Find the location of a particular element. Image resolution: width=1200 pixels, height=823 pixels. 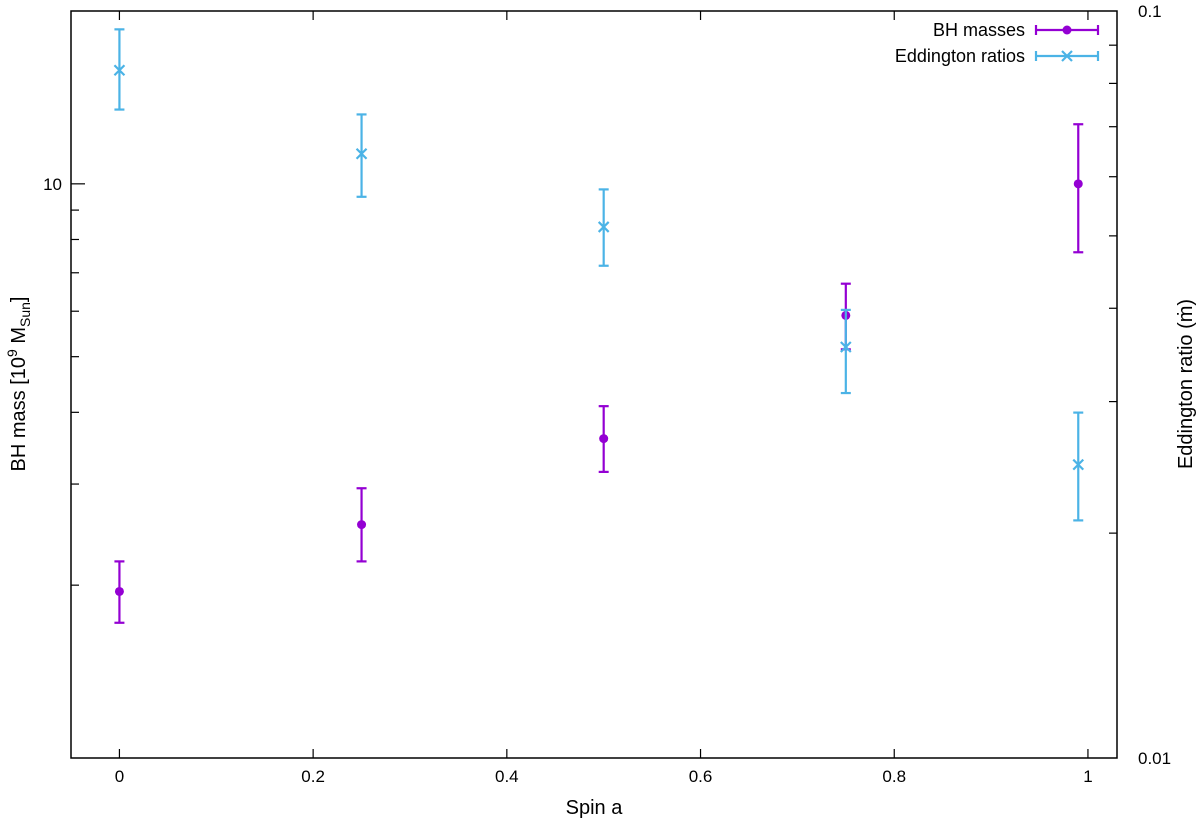

y-axis-left-label-end: ] is located at coordinates (19, 300).